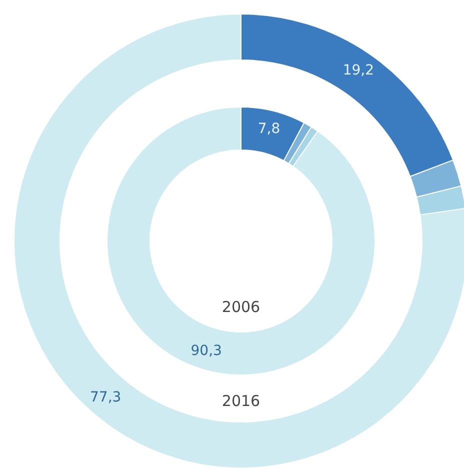 The height and width of the screenshot is (469, 464). What do you see at coordinates (241, 307) in the screenshot?
I see `text: 2006` at bounding box center [241, 307].